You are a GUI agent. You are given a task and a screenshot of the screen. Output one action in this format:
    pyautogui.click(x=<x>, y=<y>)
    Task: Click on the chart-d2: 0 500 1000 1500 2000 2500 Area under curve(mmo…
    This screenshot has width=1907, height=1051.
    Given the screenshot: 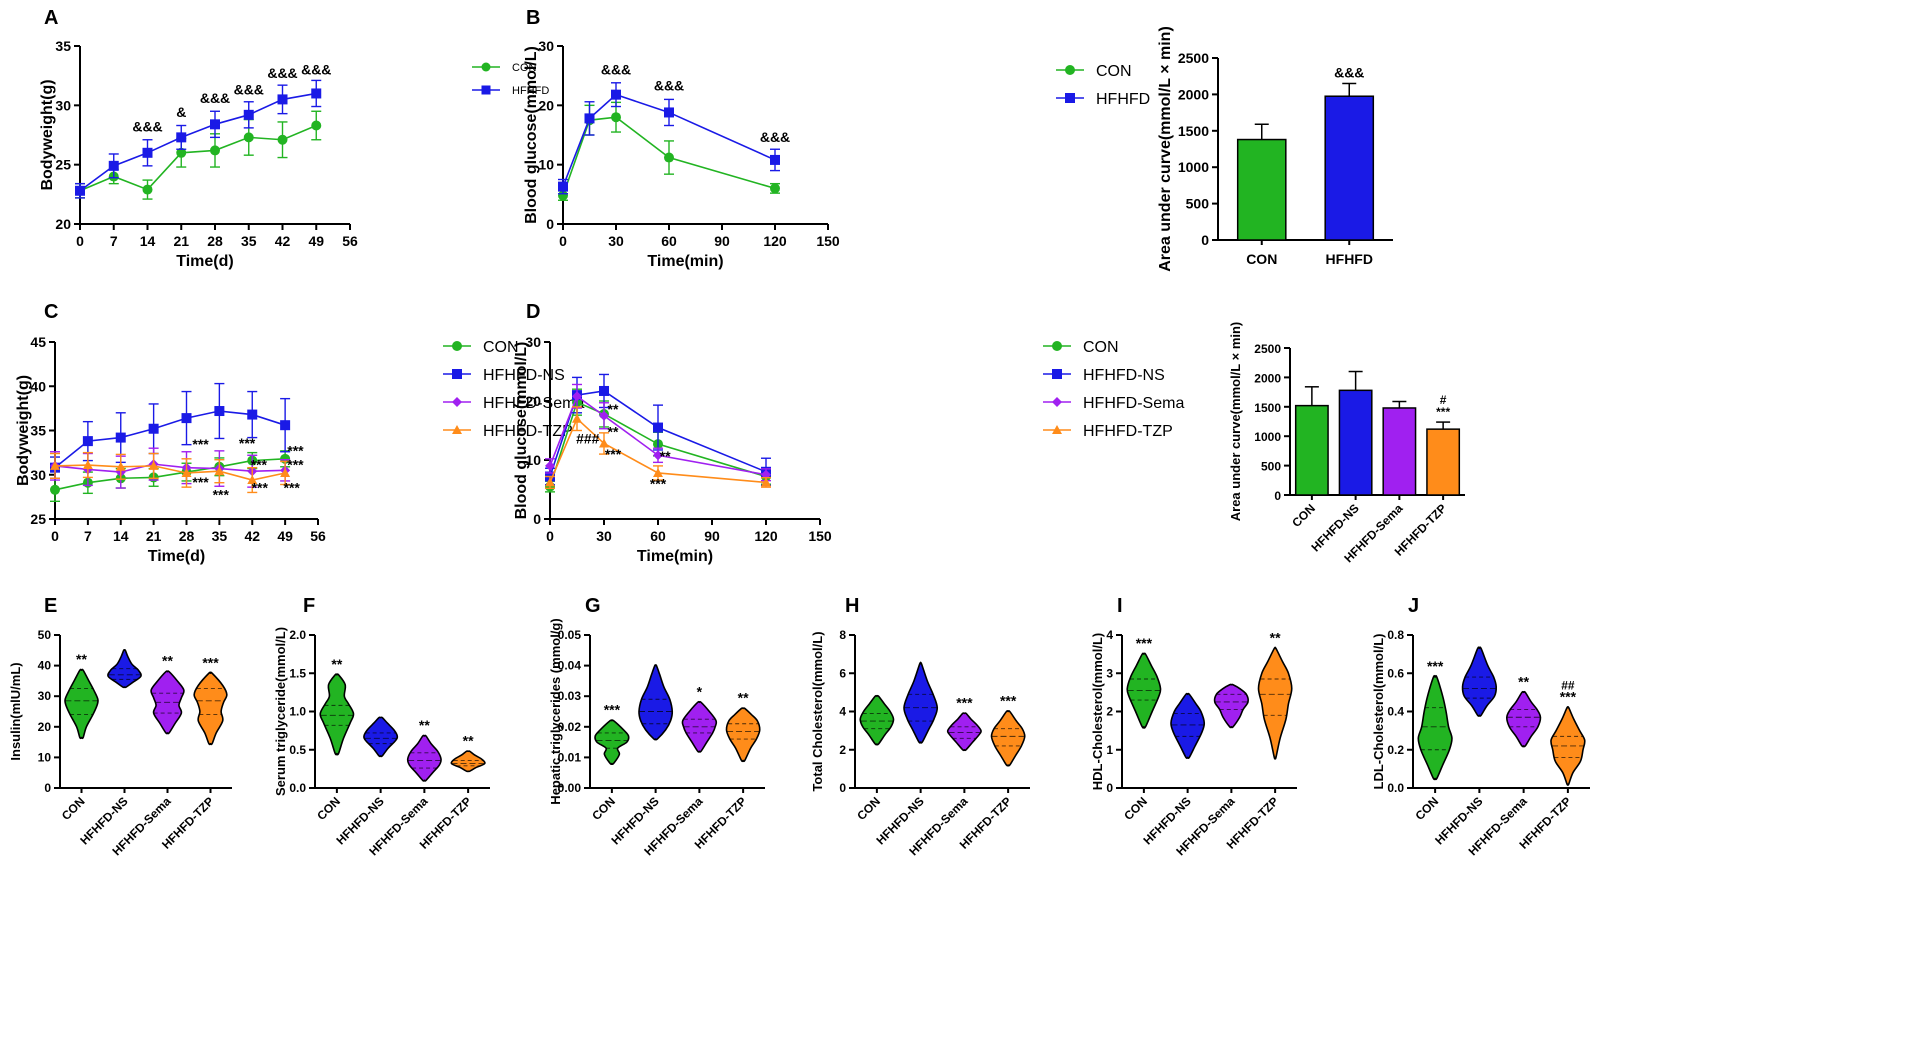 What is the action you would take?
    pyautogui.click(x=1346, y=443)
    